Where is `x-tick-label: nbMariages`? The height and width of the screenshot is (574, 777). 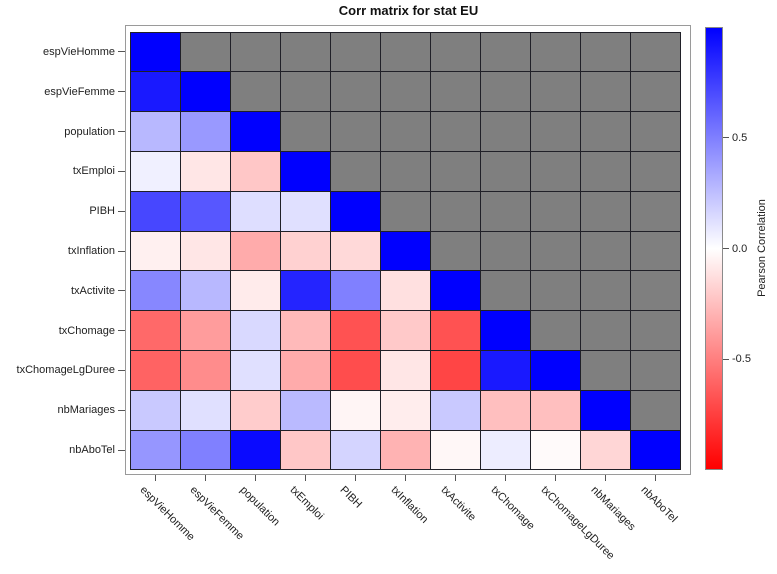
x-tick-label: nbMariages is located at coordinates (613, 509).